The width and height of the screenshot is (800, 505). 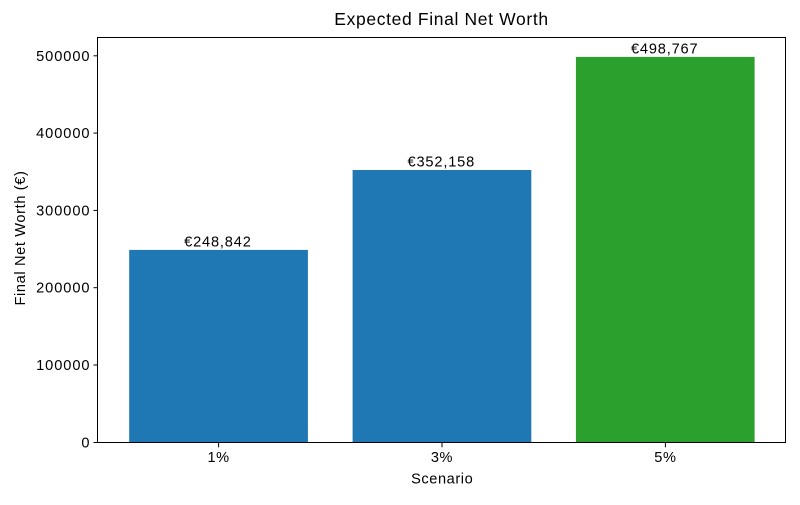 What do you see at coordinates (441, 19) in the screenshot?
I see `svg-text: Expected Final Net Worth` at bounding box center [441, 19].